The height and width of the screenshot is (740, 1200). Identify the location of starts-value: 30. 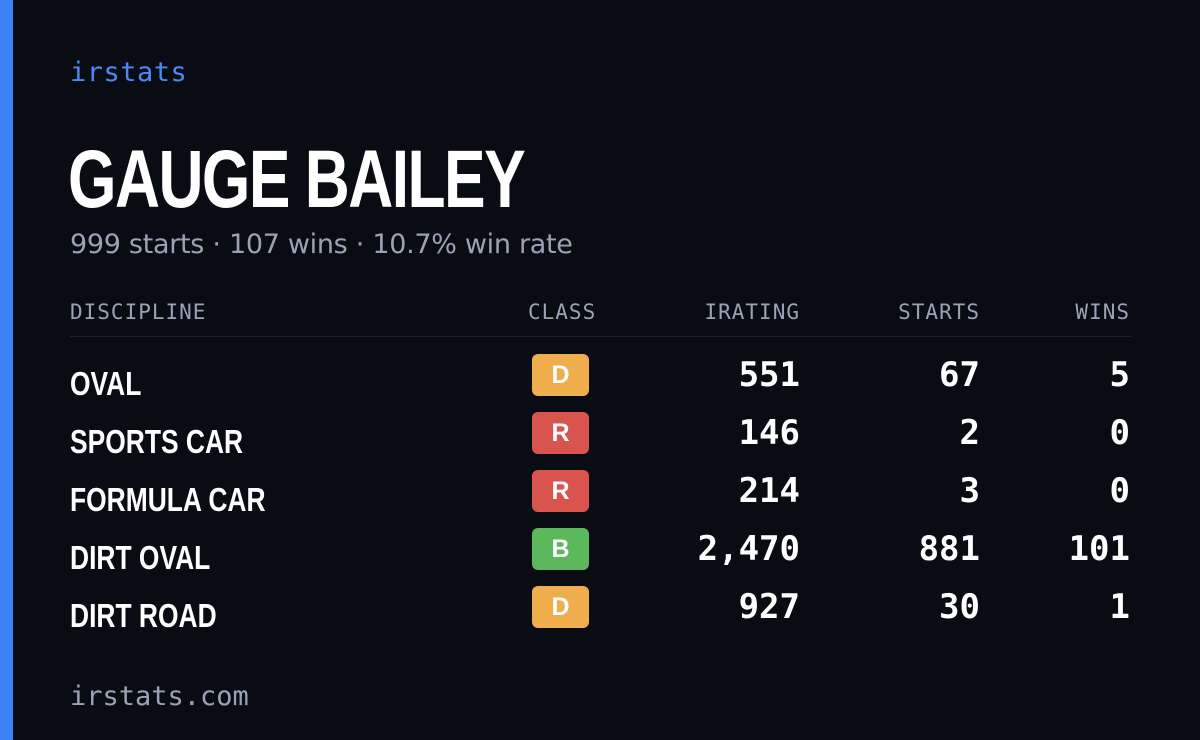
(959, 607).